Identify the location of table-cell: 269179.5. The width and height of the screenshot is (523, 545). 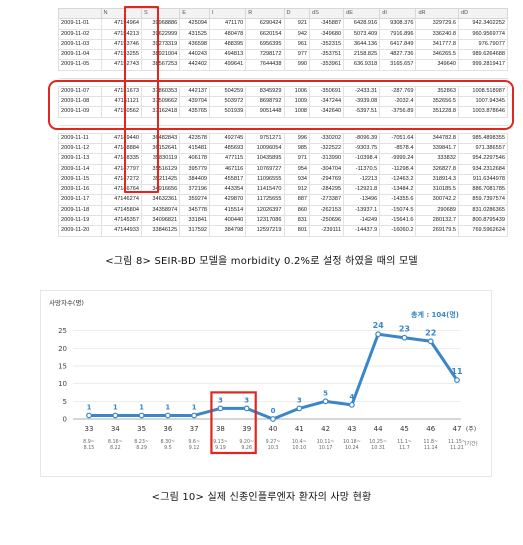
(437, 231).